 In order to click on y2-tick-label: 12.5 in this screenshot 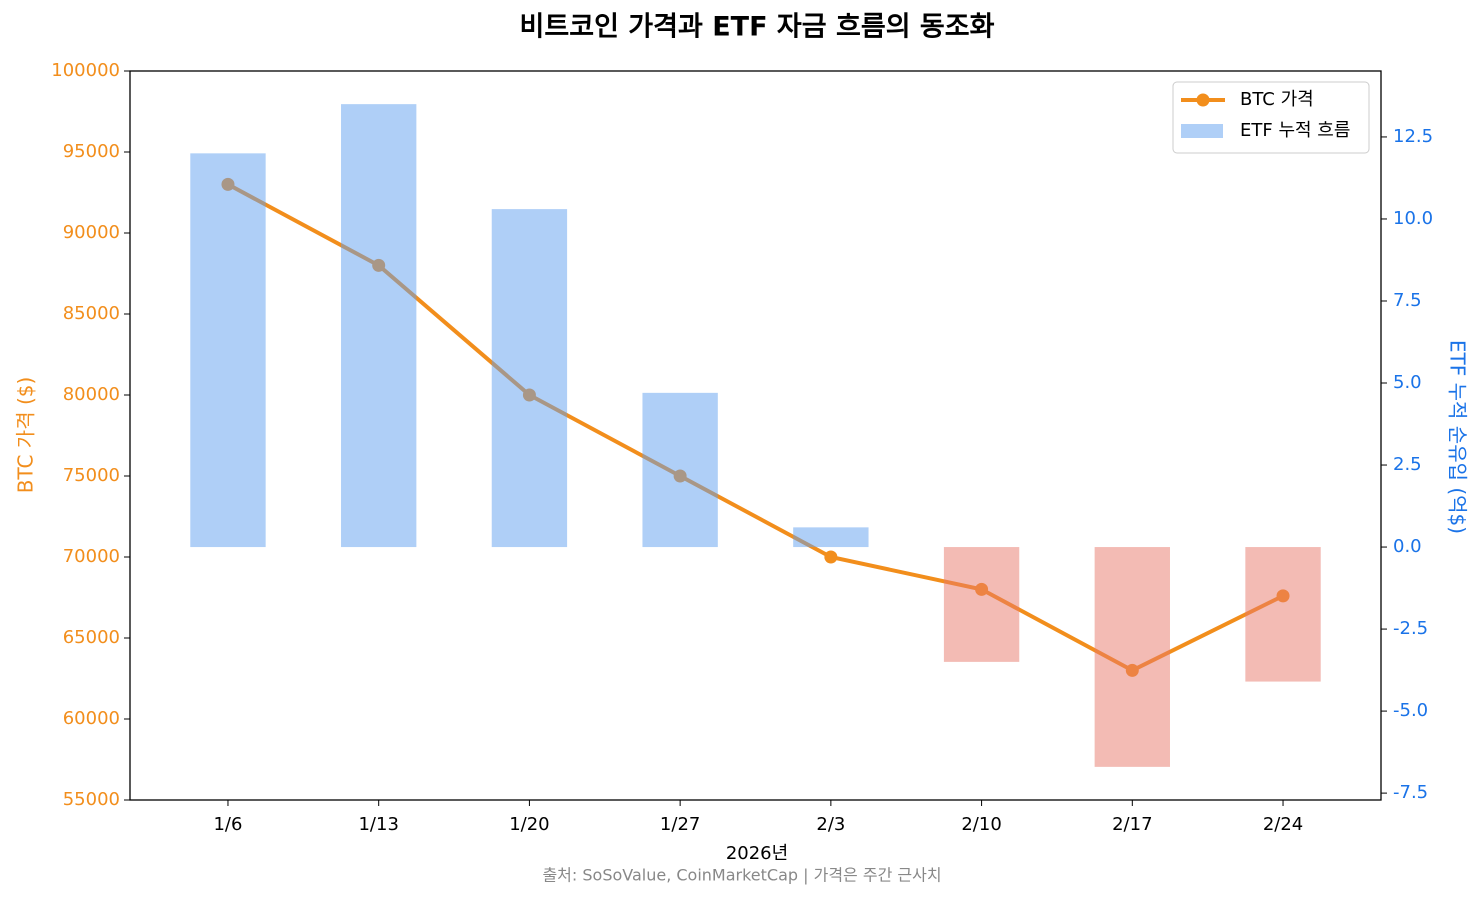, I will do `click(1413, 136)`.